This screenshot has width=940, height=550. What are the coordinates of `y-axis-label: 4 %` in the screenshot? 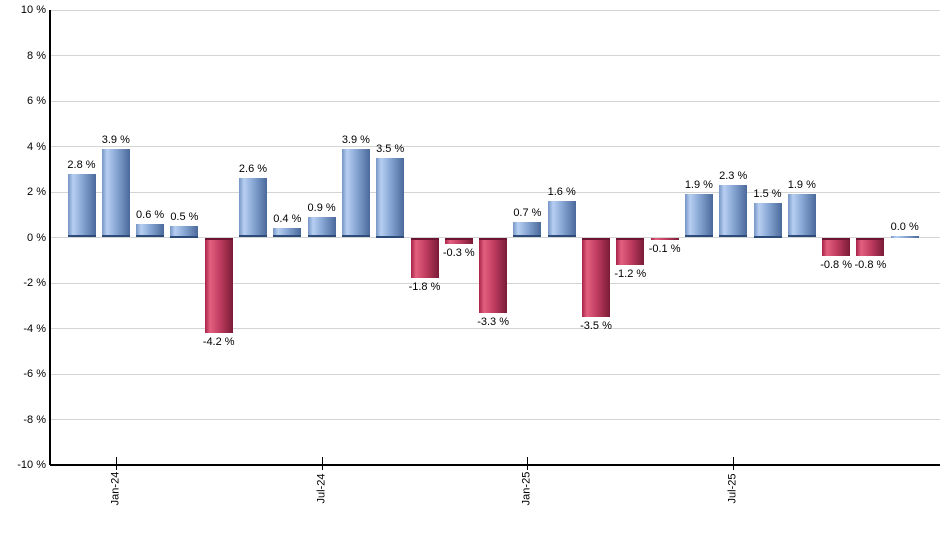 It's located at (36, 146).